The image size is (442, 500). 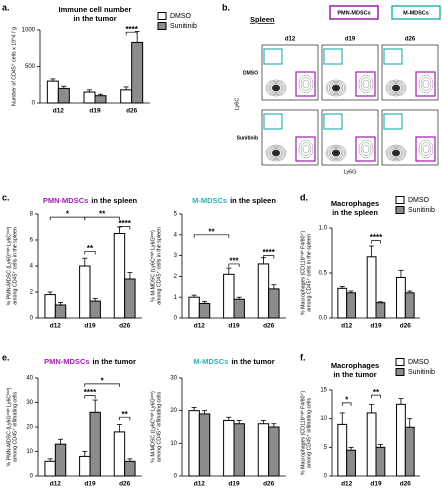 What do you see at coordinates (32, 267) in the screenshot?
I see `y-tick-label: 4` at bounding box center [32, 267].